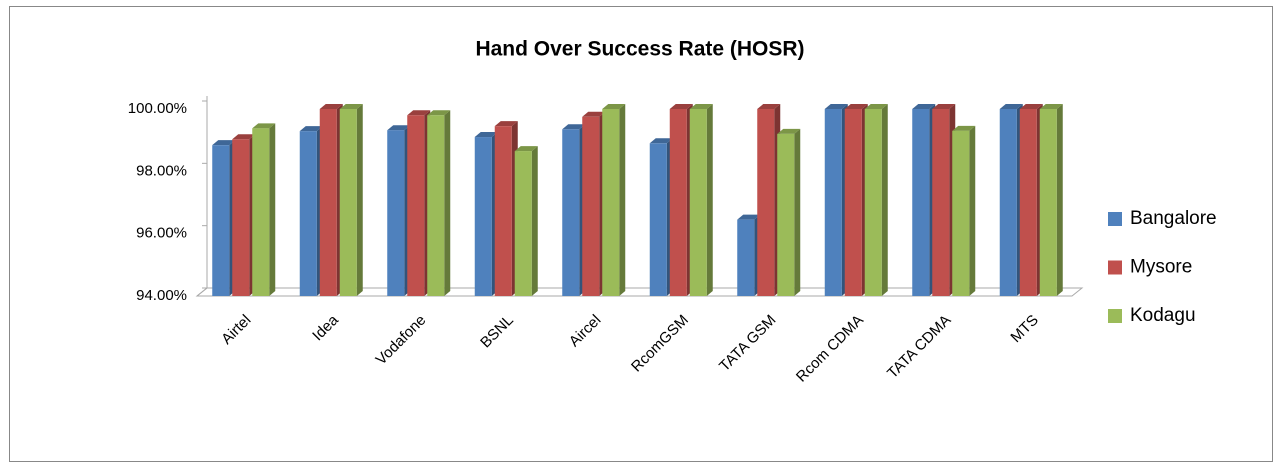 This screenshot has height=467, width=1283. What do you see at coordinates (161, 170) in the screenshot?
I see `y-tick-label: 98.00%` at bounding box center [161, 170].